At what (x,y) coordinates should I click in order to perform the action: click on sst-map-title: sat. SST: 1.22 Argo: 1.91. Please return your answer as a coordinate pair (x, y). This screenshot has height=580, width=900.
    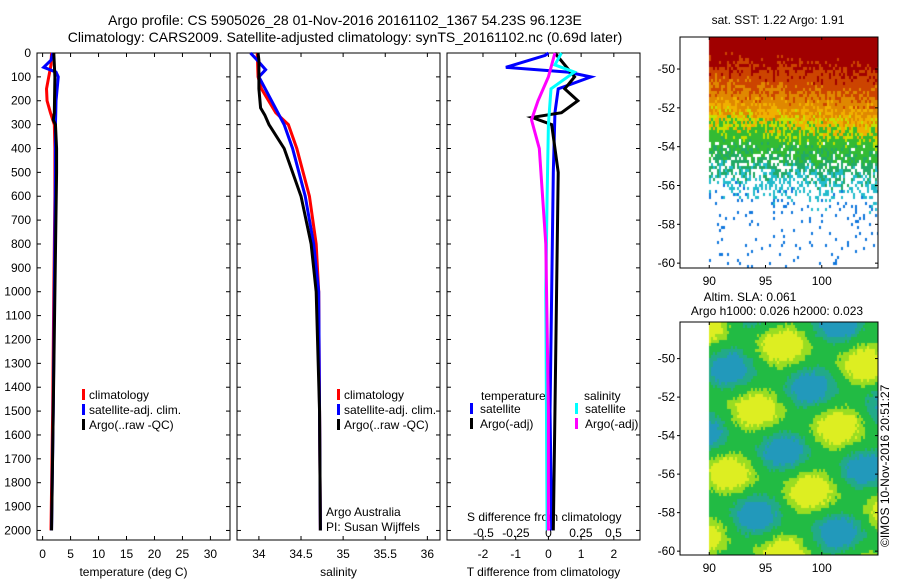
    Looking at the image, I should click on (778, 20).